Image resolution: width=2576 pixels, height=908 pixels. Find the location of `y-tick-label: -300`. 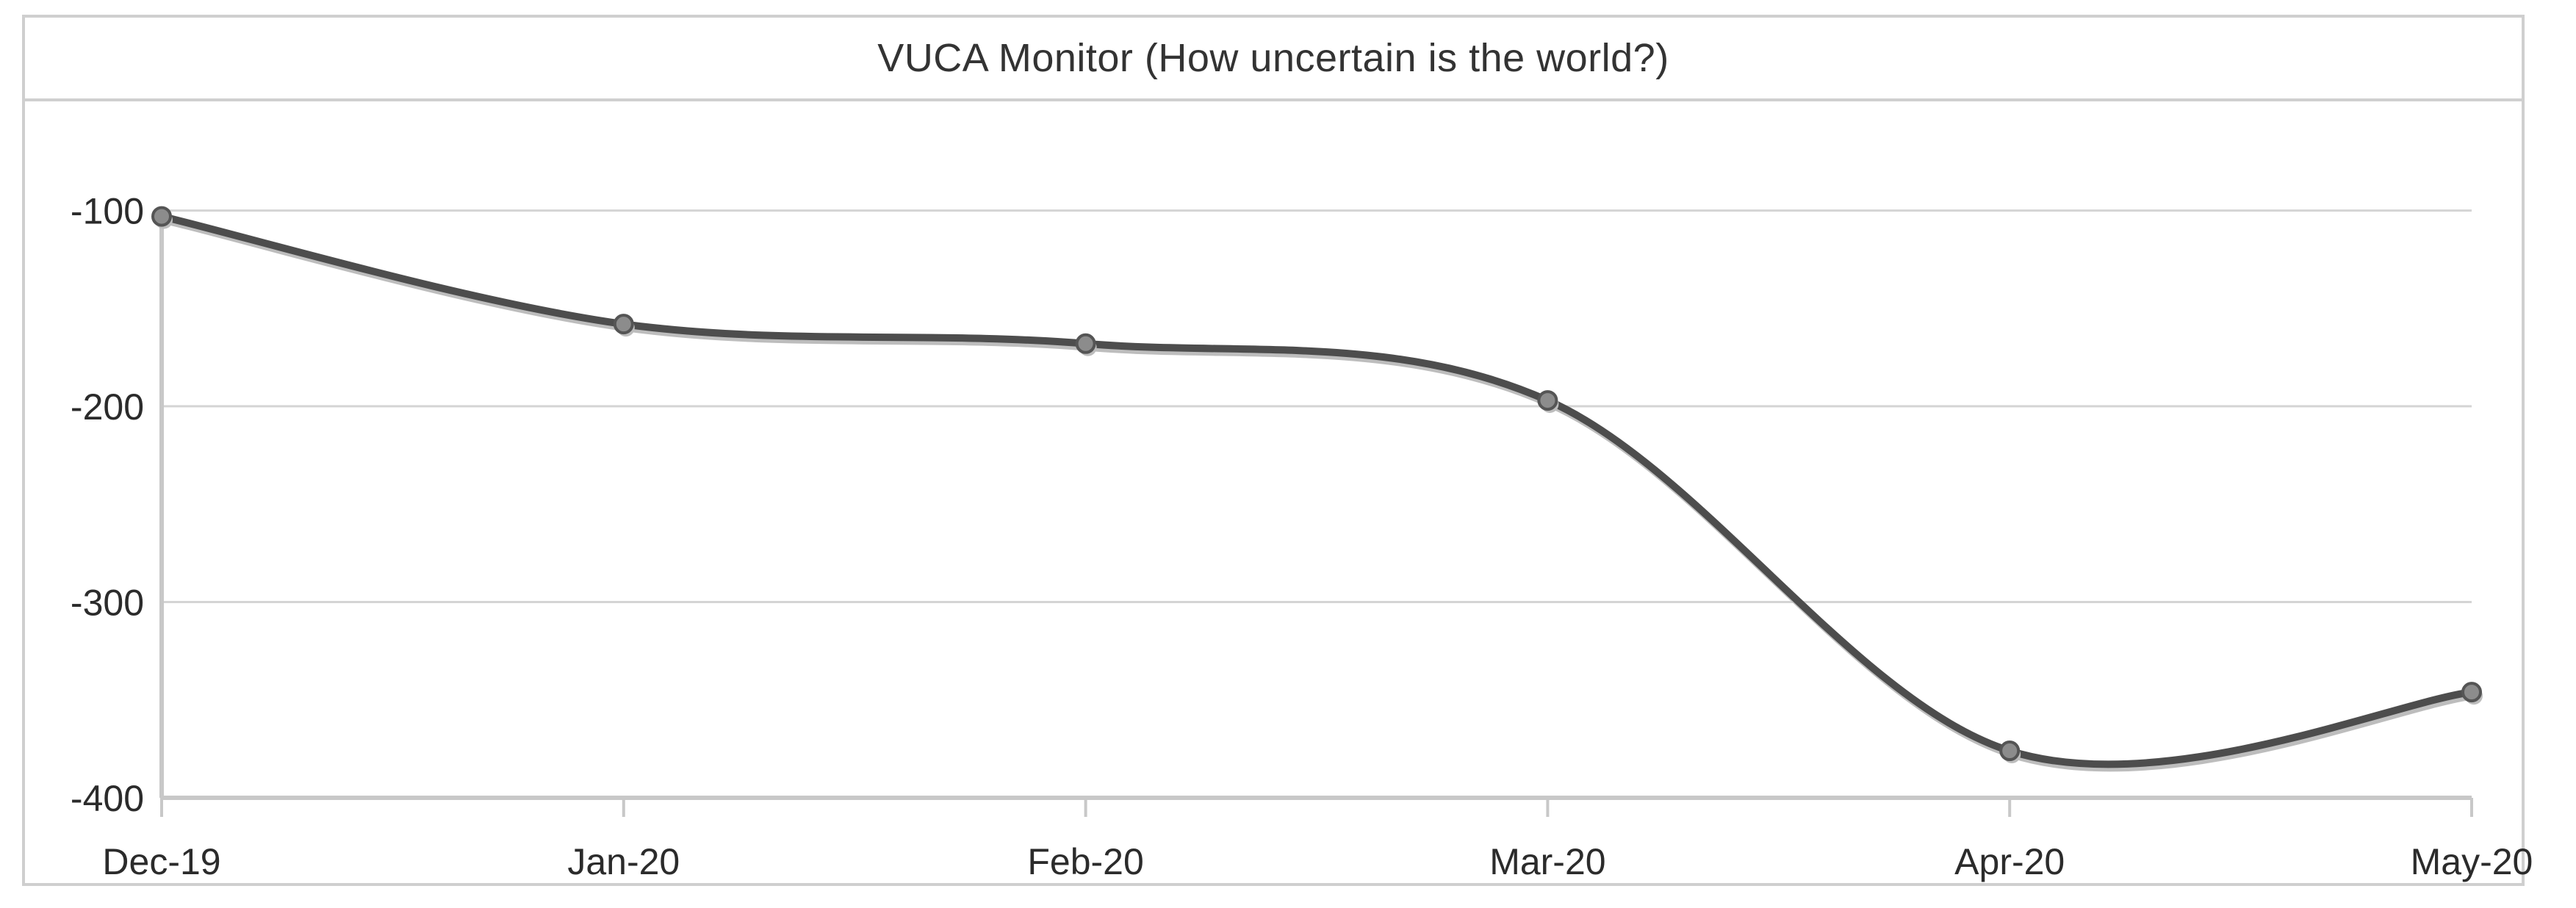

y-tick-label: -300 is located at coordinates (107, 603).